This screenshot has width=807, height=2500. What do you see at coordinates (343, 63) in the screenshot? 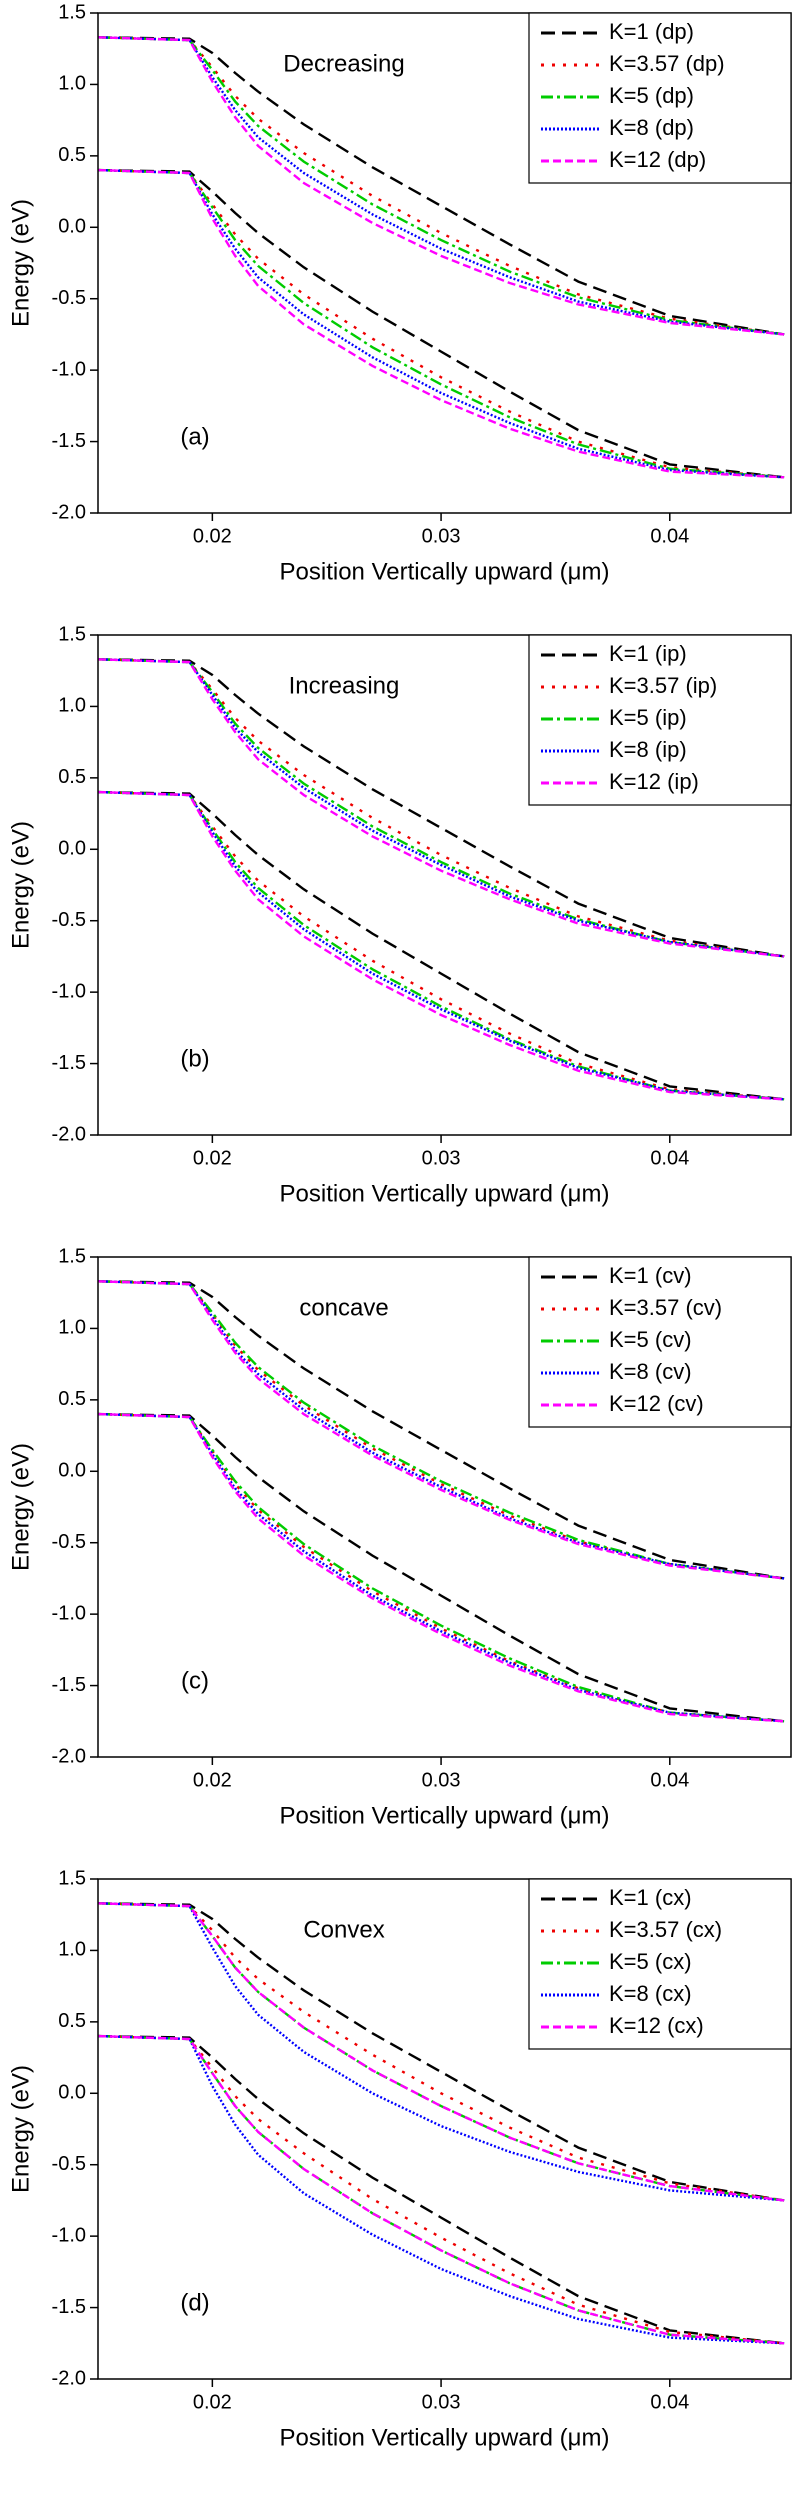
I see `panel-title: Decreasing` at bounding box center [343, 63].